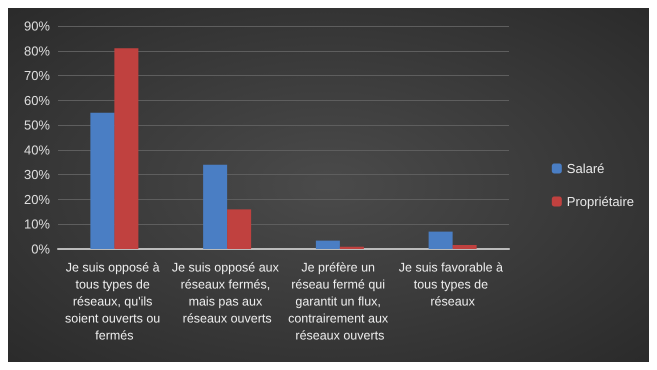 The height and width of the screenshot is (370, 657). Describe the element at coordinates (585, 168) in the screenshot. I see `legend-label: Salaré` at that location.